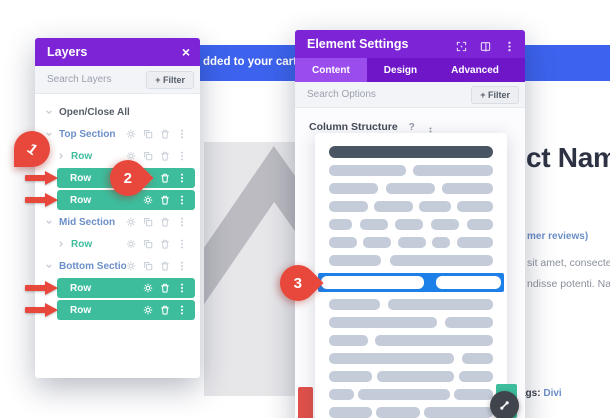 The height and width of the screenshot is (418, 610). Describe the element at coordinates (115, 266) in the screenshot. I see `layer-item-bottom-section: Bottom Section` at that location.